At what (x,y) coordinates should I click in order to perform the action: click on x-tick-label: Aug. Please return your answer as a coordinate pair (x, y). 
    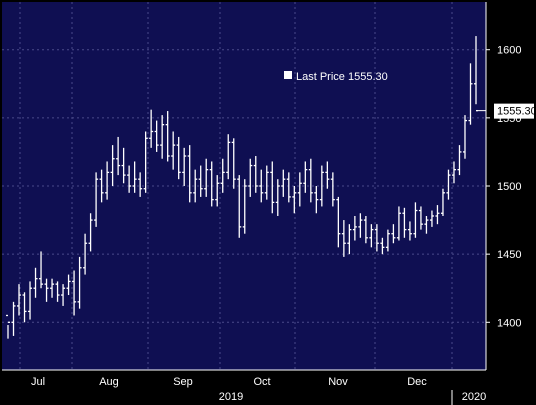
    Looking at the image, I should click on (109, 382).